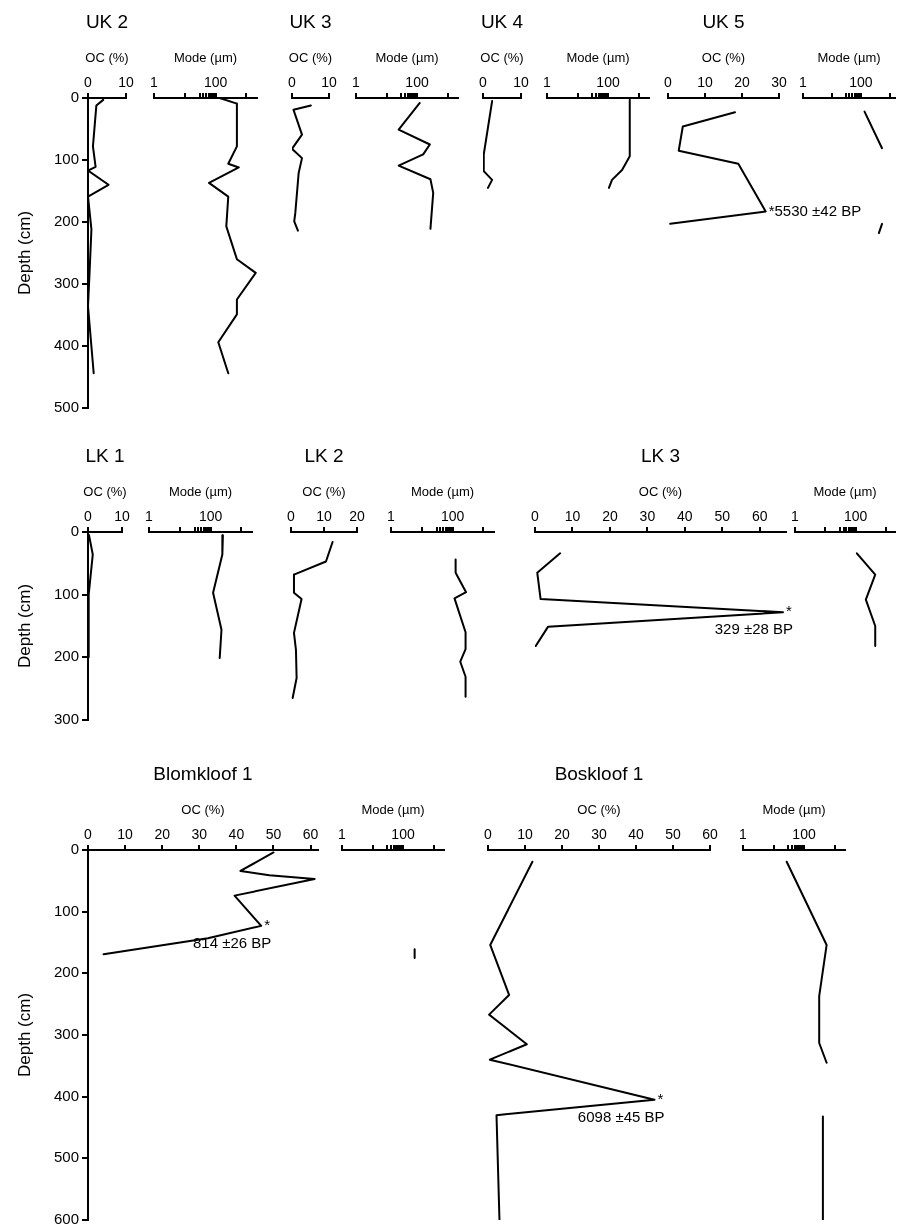 The height and width of the screenshot is (1230, 900). I want to click on y-tick-label: 500, so click(66, 407).